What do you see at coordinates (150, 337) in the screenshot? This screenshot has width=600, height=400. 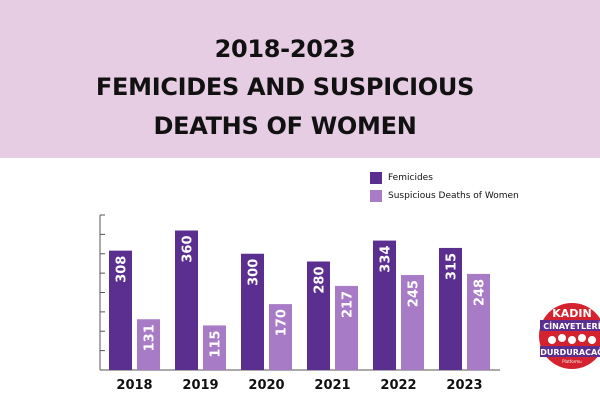 I see `data-label-suspicious: 131` at bounding box center [150, 337].